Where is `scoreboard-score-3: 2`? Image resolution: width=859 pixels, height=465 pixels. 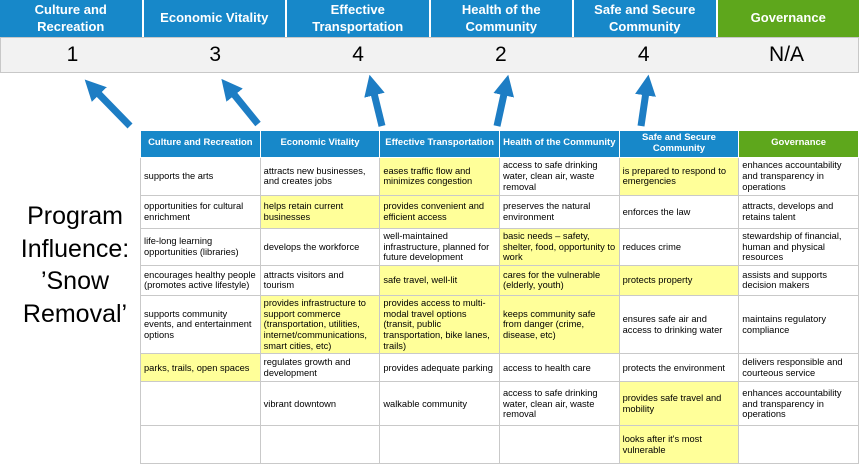 scoreboard-score-3: 2 is located at coordinates (501, 54).